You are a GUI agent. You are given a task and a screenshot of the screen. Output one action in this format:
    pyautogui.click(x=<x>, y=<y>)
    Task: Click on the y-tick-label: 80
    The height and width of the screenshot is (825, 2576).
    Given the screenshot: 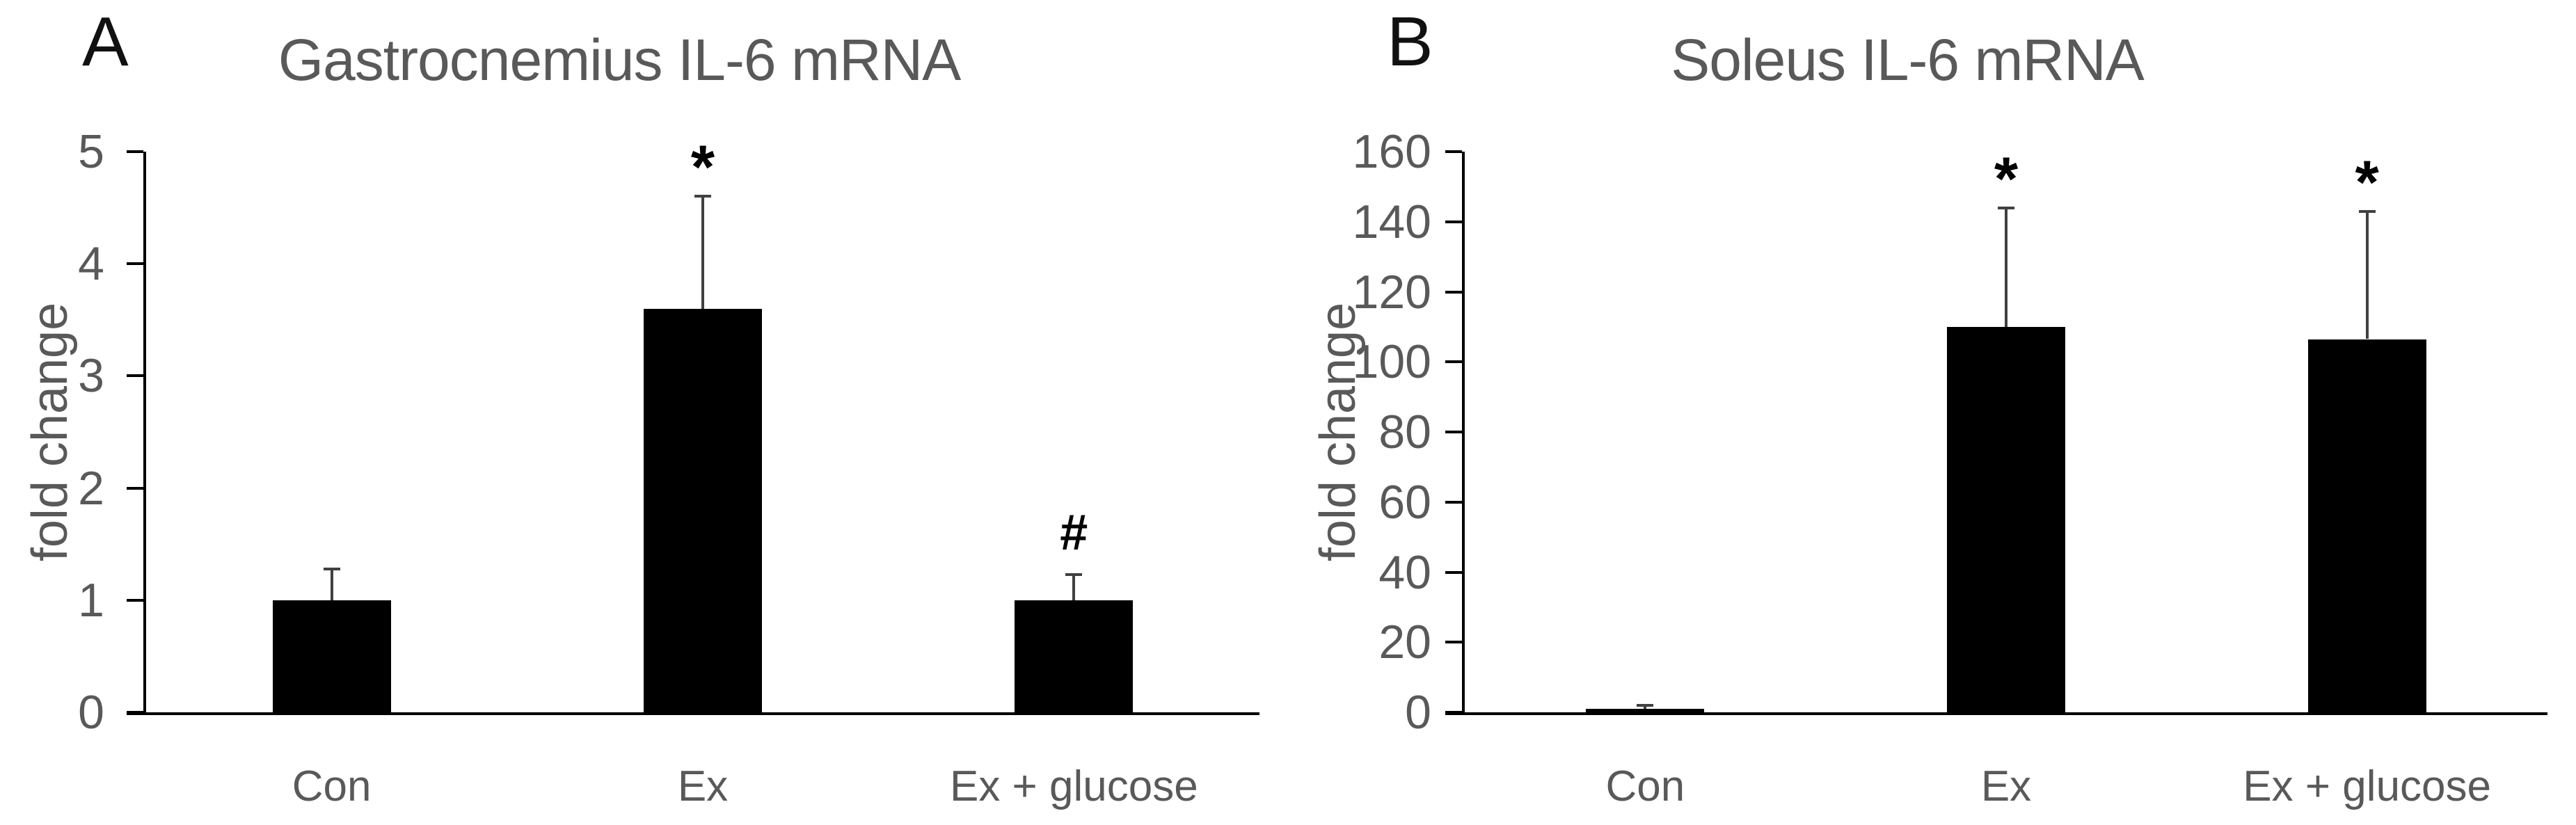 What is the action you would take?
    pyautogui.click(x=1404, y=432)
    